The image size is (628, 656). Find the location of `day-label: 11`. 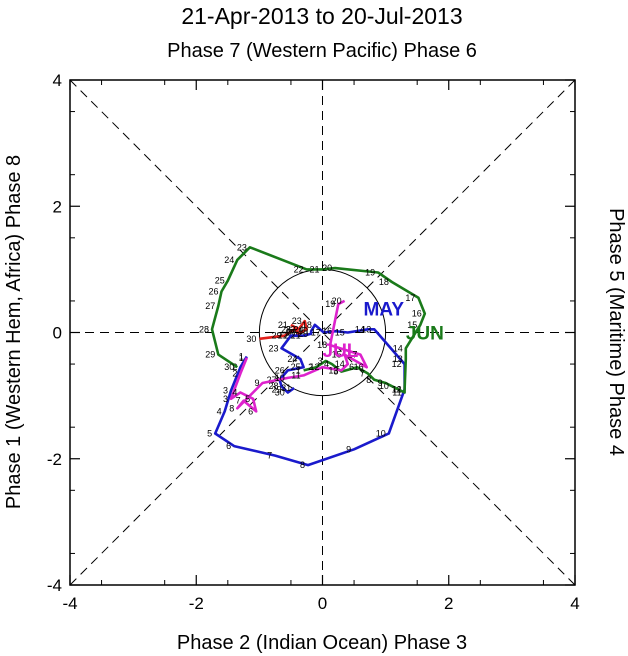

day-label: 11 is located at coordinates (396, 393).